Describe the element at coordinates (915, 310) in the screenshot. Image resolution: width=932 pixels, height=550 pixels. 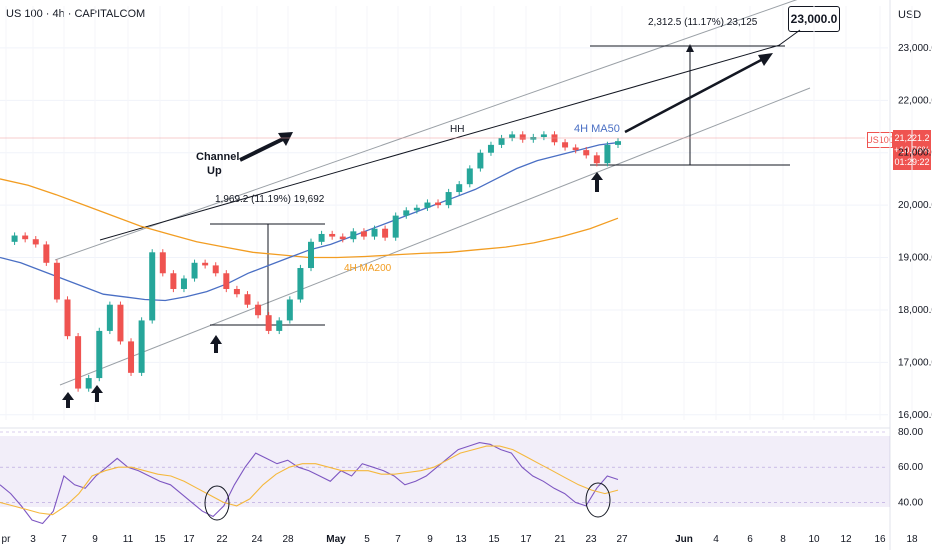
I see `price-tick: 18,000.0` at that location.